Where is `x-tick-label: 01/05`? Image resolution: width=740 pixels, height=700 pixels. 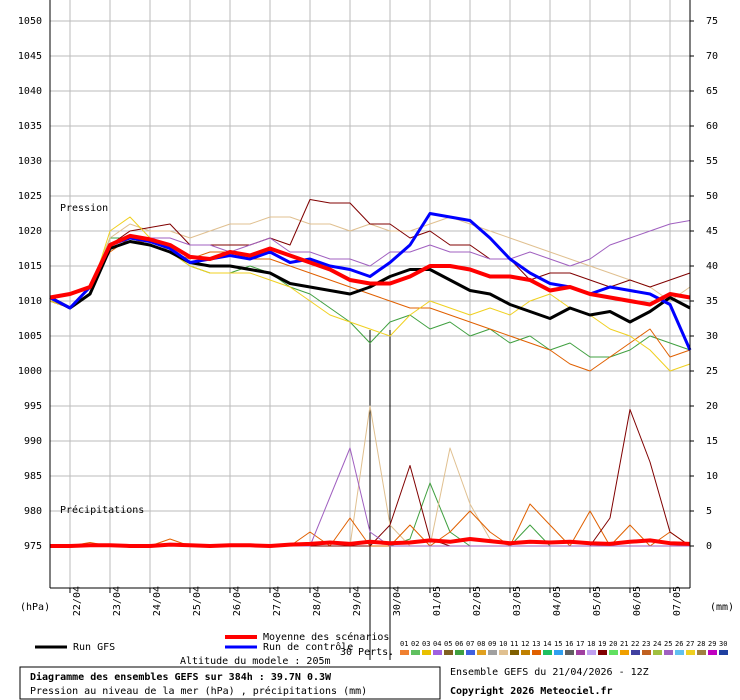
x-tick-label: 01/05 is located at coordinates (437, 601).